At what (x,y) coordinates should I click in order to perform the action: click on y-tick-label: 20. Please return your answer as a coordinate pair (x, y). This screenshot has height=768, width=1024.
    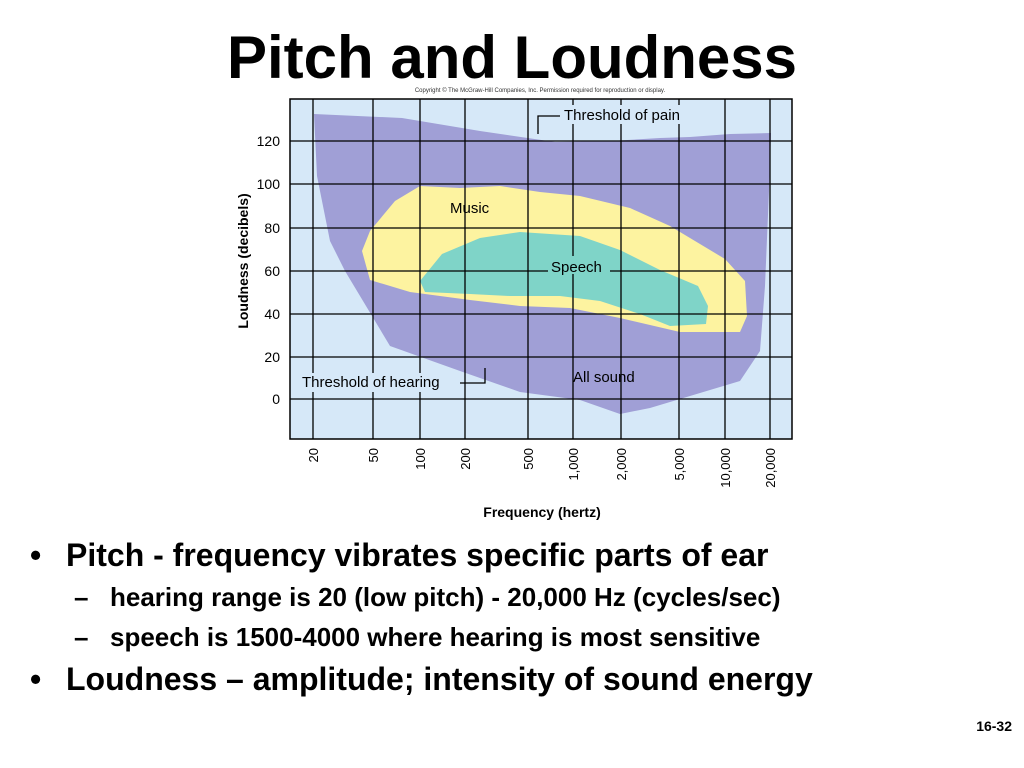
    Looking at the image, I should click on (272, 357).